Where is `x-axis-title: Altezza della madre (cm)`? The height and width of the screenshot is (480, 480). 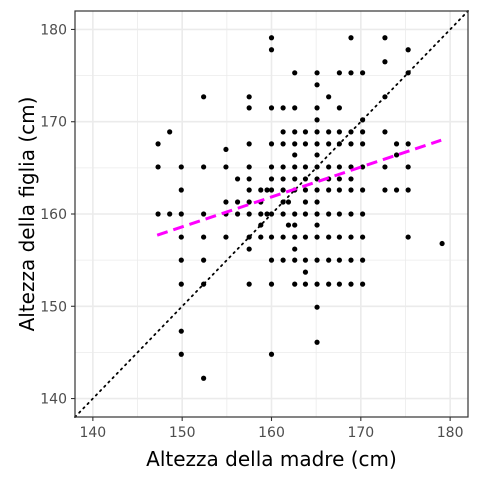 x-axis-title: Altezza della madre (cm) is located at coordinates (271, 459).